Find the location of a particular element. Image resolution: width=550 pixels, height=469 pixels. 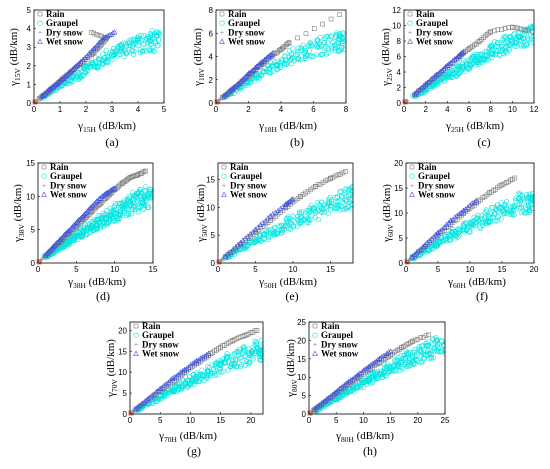

y-tick-label: 2 is located at coordinates (29, 66).